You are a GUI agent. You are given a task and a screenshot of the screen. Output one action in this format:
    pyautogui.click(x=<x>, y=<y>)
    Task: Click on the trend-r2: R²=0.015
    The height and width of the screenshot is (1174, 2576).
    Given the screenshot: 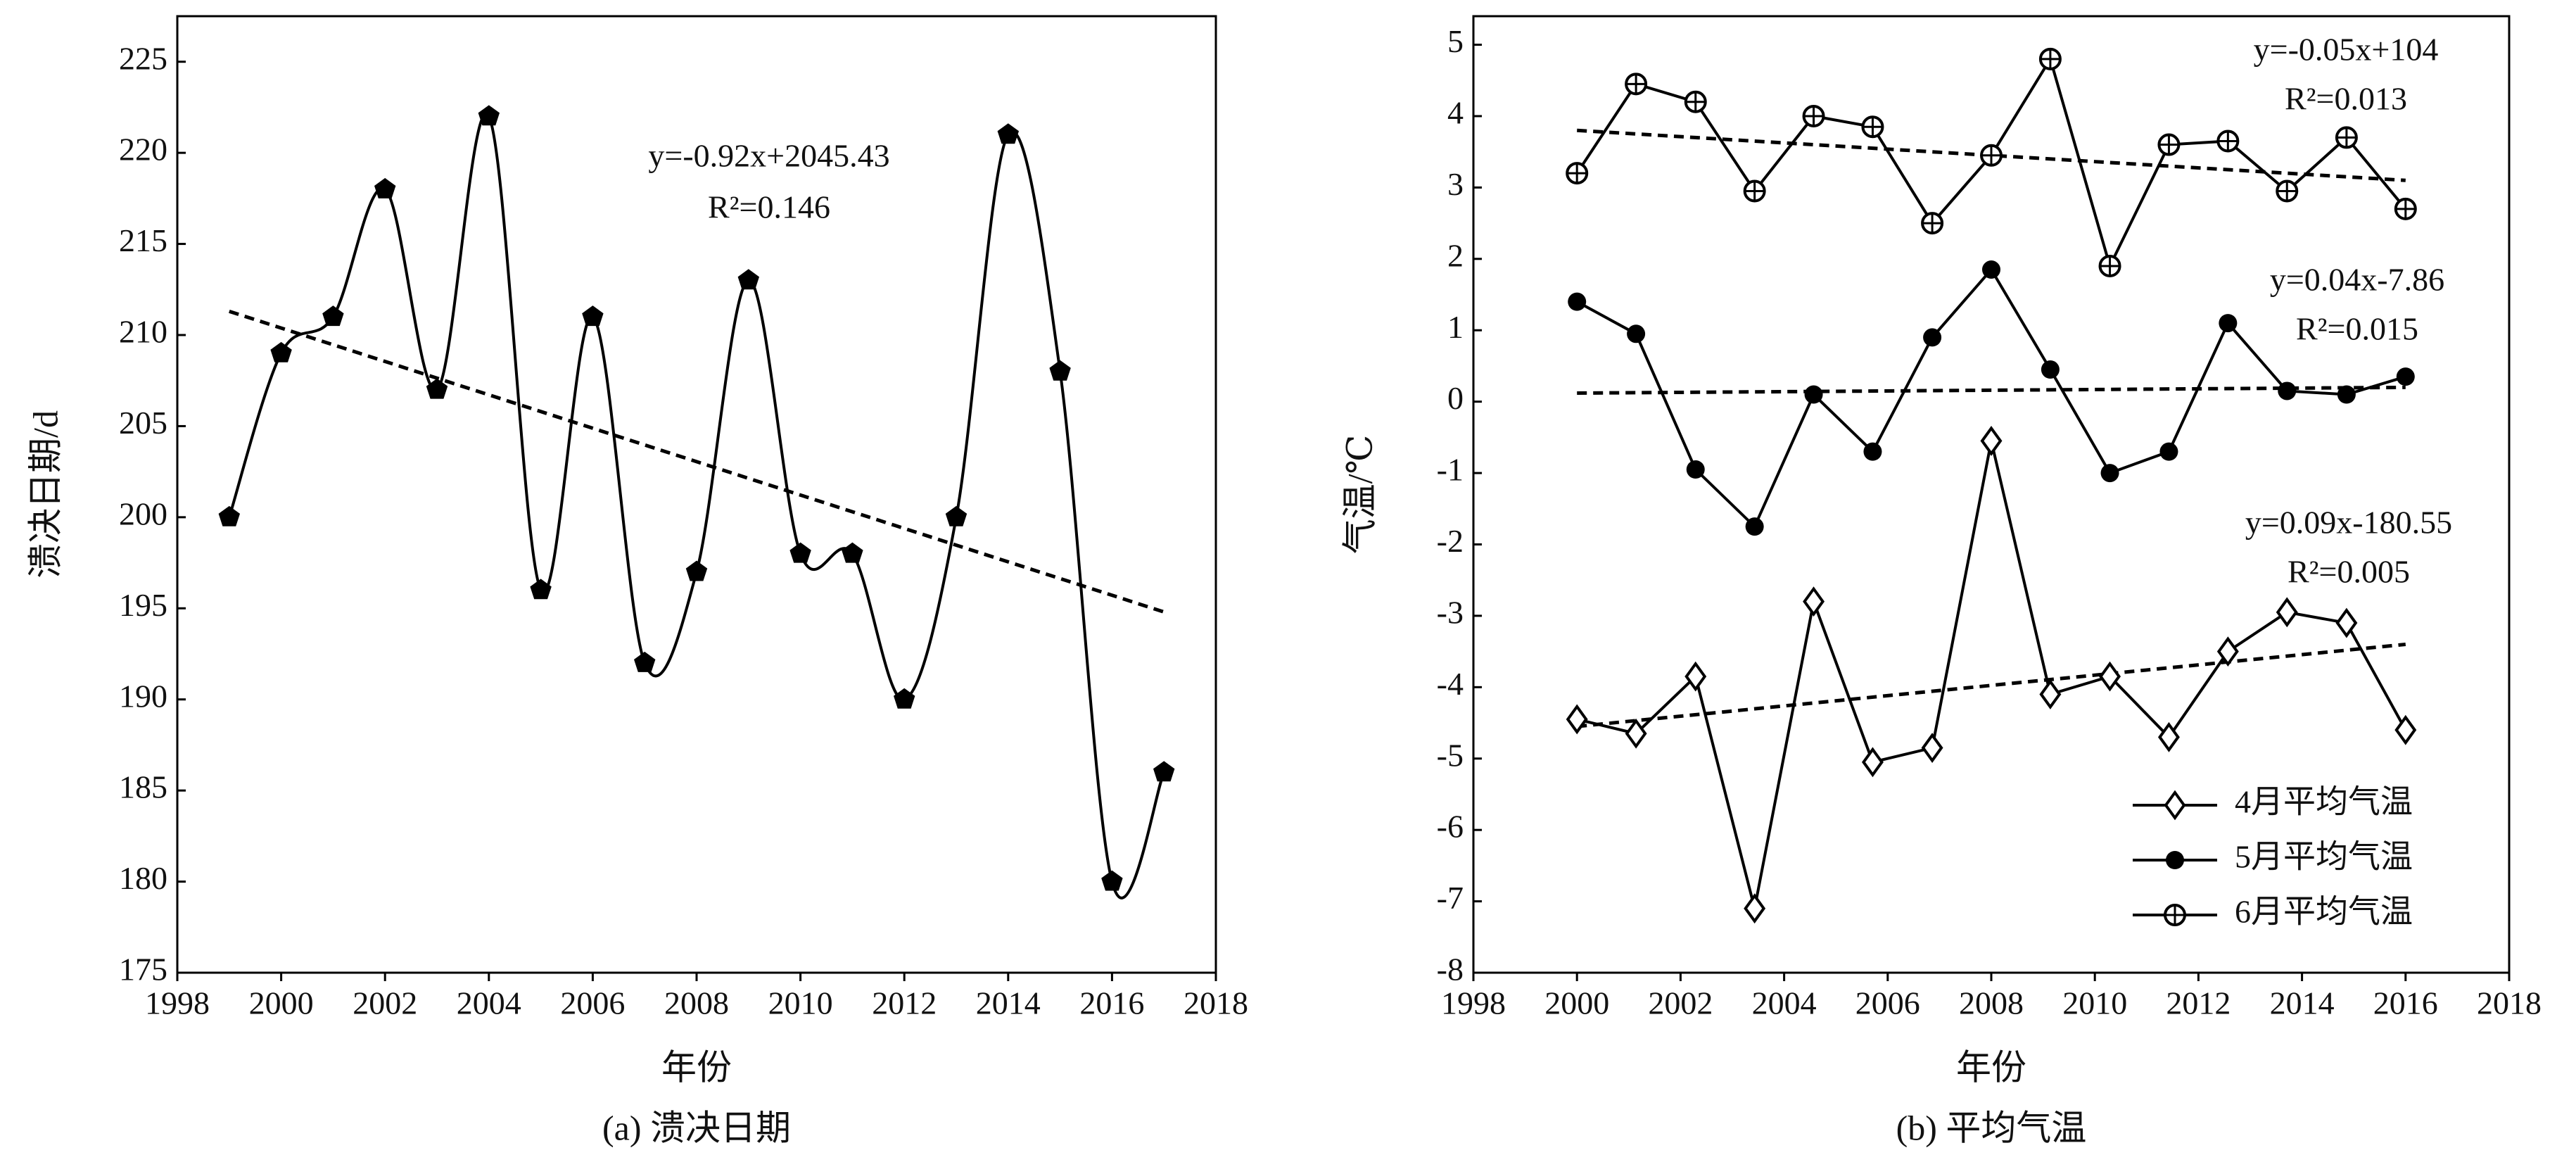 What is the action you would take?
    pyautogui.click(x=2357, y=329)
    